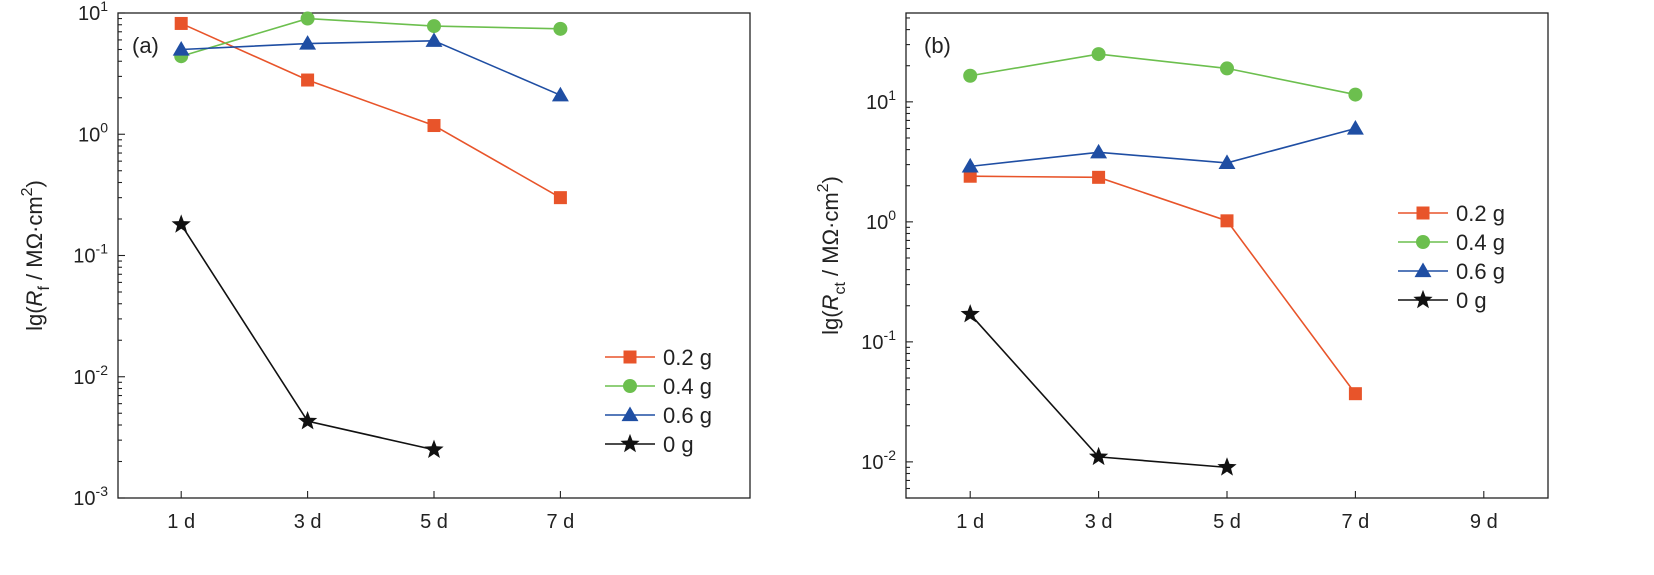  I want to click on x-tick-label: 9 d, so click(1484, 522).